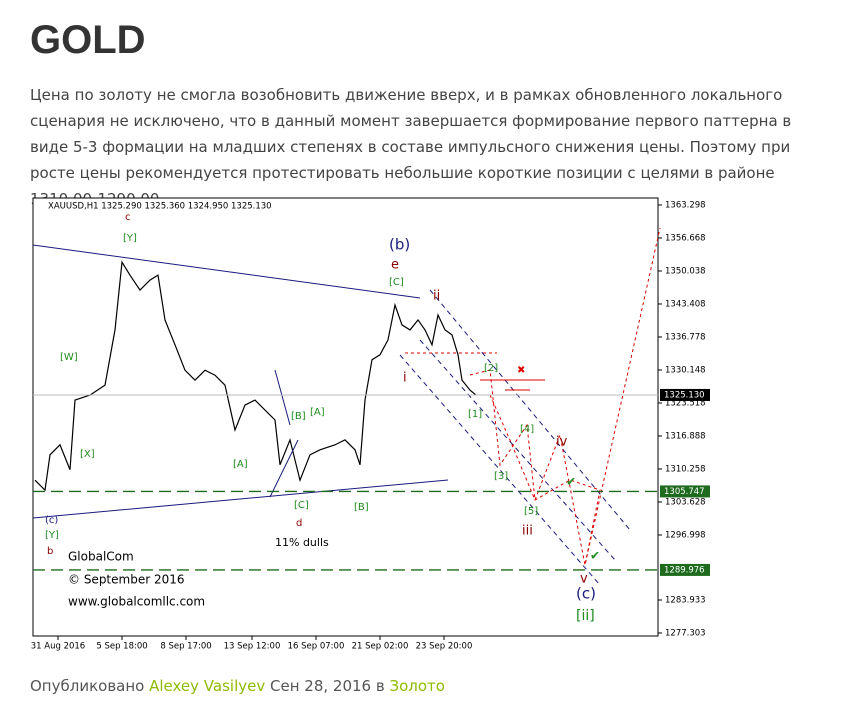 This screenshot has height=724, width=868. Describe the element at coordinates (121, 647) in the screenshot. I see `x-tick-label: 5 Sep 18:00` at that location.